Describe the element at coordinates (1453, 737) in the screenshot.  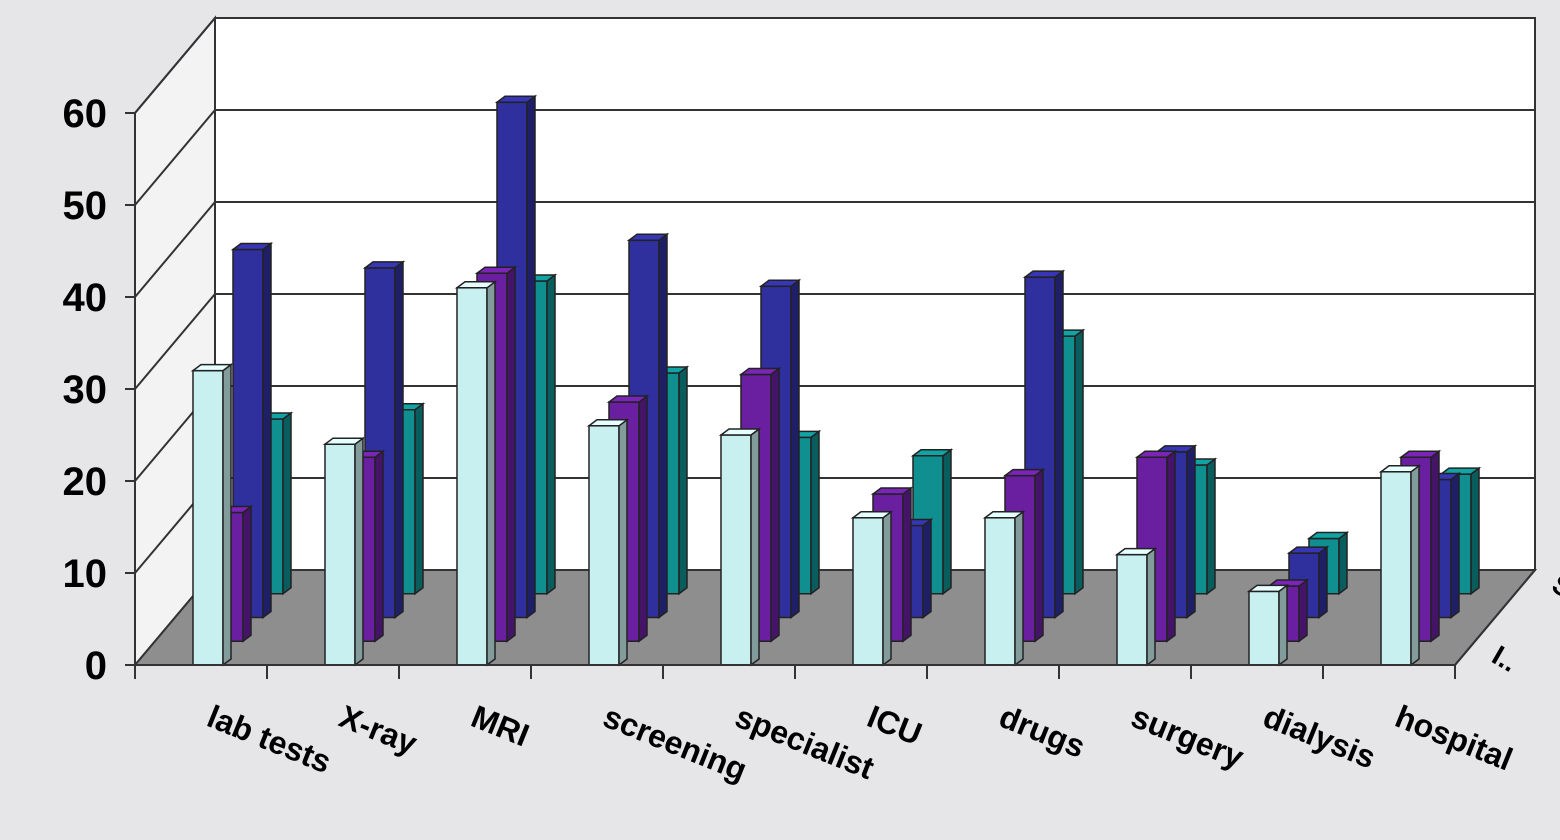
I see `x-tick-label: hospital` at that location.